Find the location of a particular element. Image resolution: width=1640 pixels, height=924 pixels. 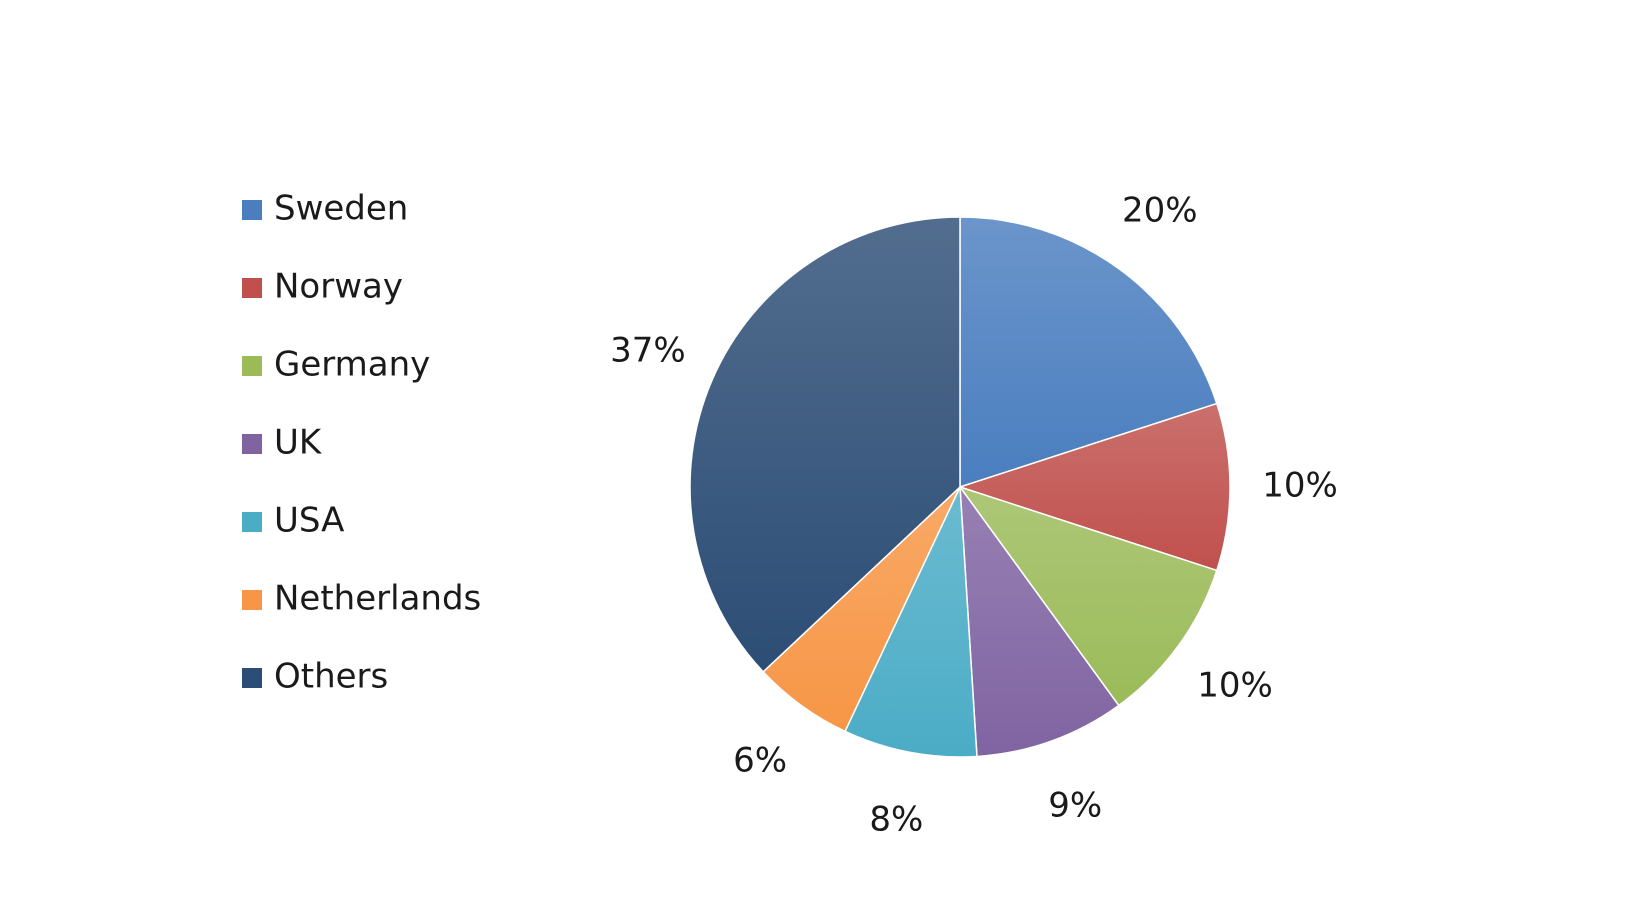

data-label-germany: 10% is located at coordinates (1235, 685).